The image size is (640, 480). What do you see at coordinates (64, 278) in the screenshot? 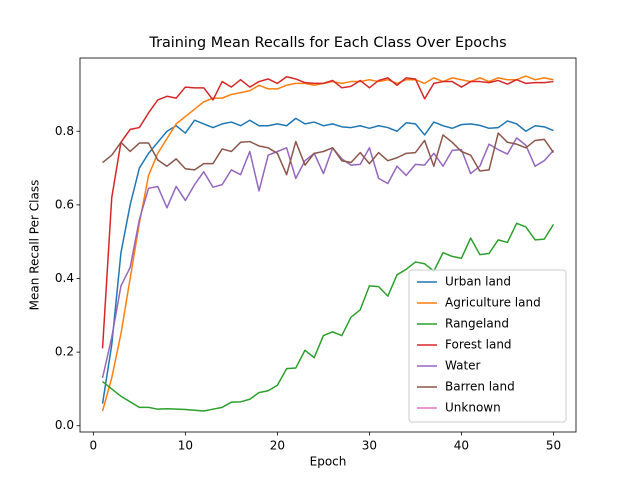
I see `y-tick-label: 0.4` at bounding box center [64, 278].